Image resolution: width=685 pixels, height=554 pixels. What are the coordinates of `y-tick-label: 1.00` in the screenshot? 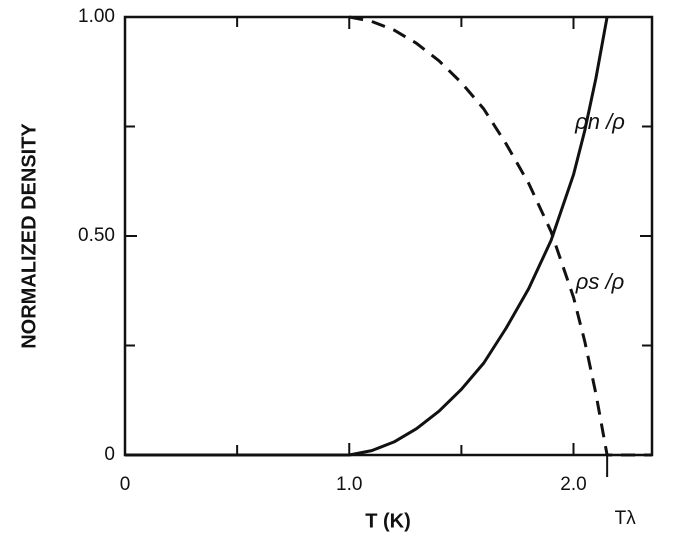 It's located at (96, 16).